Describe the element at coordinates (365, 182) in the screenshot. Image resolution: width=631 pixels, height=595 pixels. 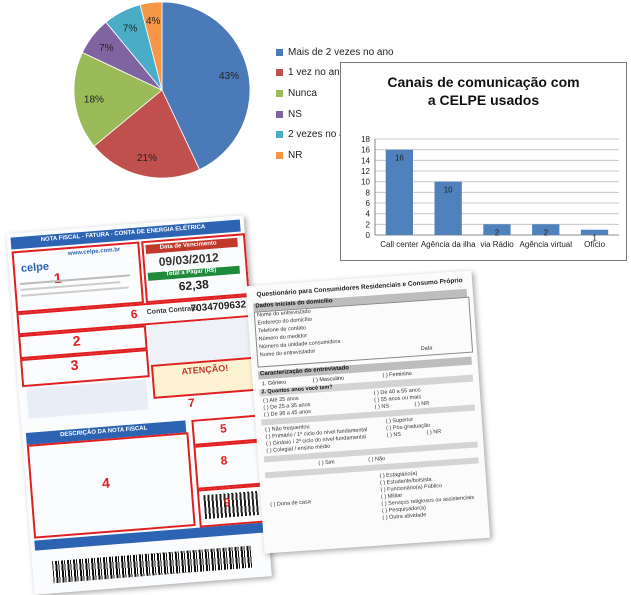
I see `y-tick-label: 10` at that location.